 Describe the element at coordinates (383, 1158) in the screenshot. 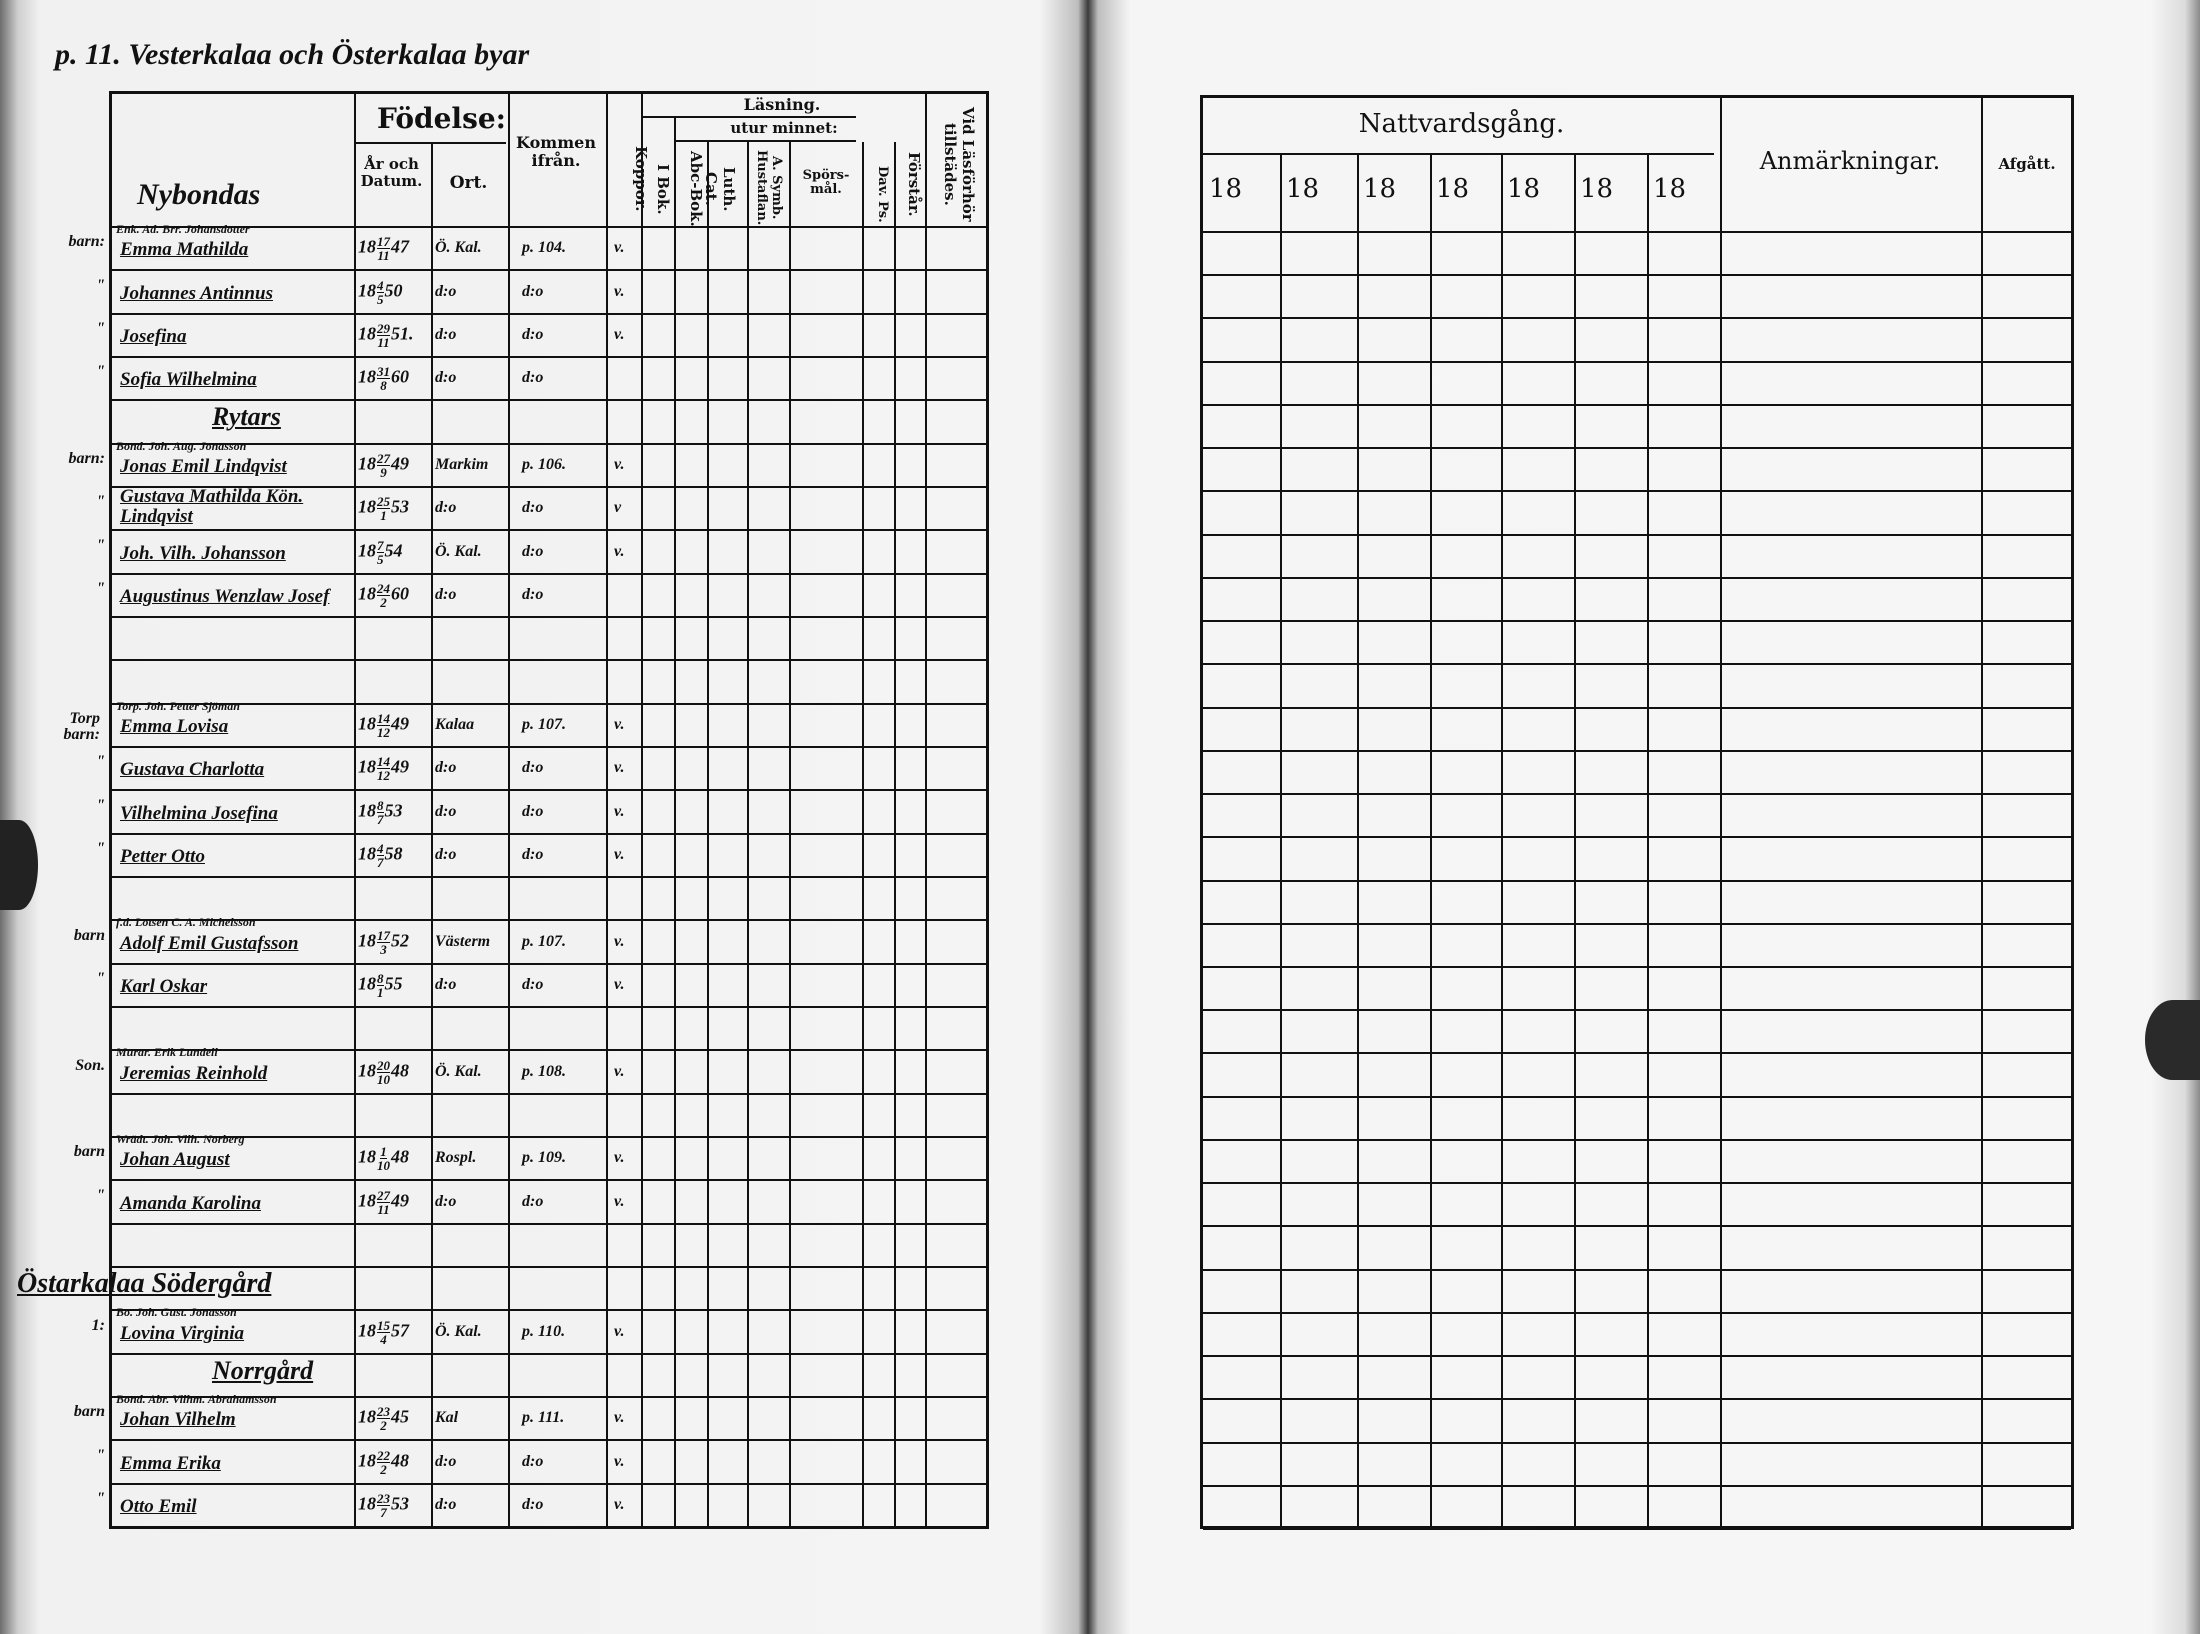

I see `birth-day-month: 1 10` at that location.